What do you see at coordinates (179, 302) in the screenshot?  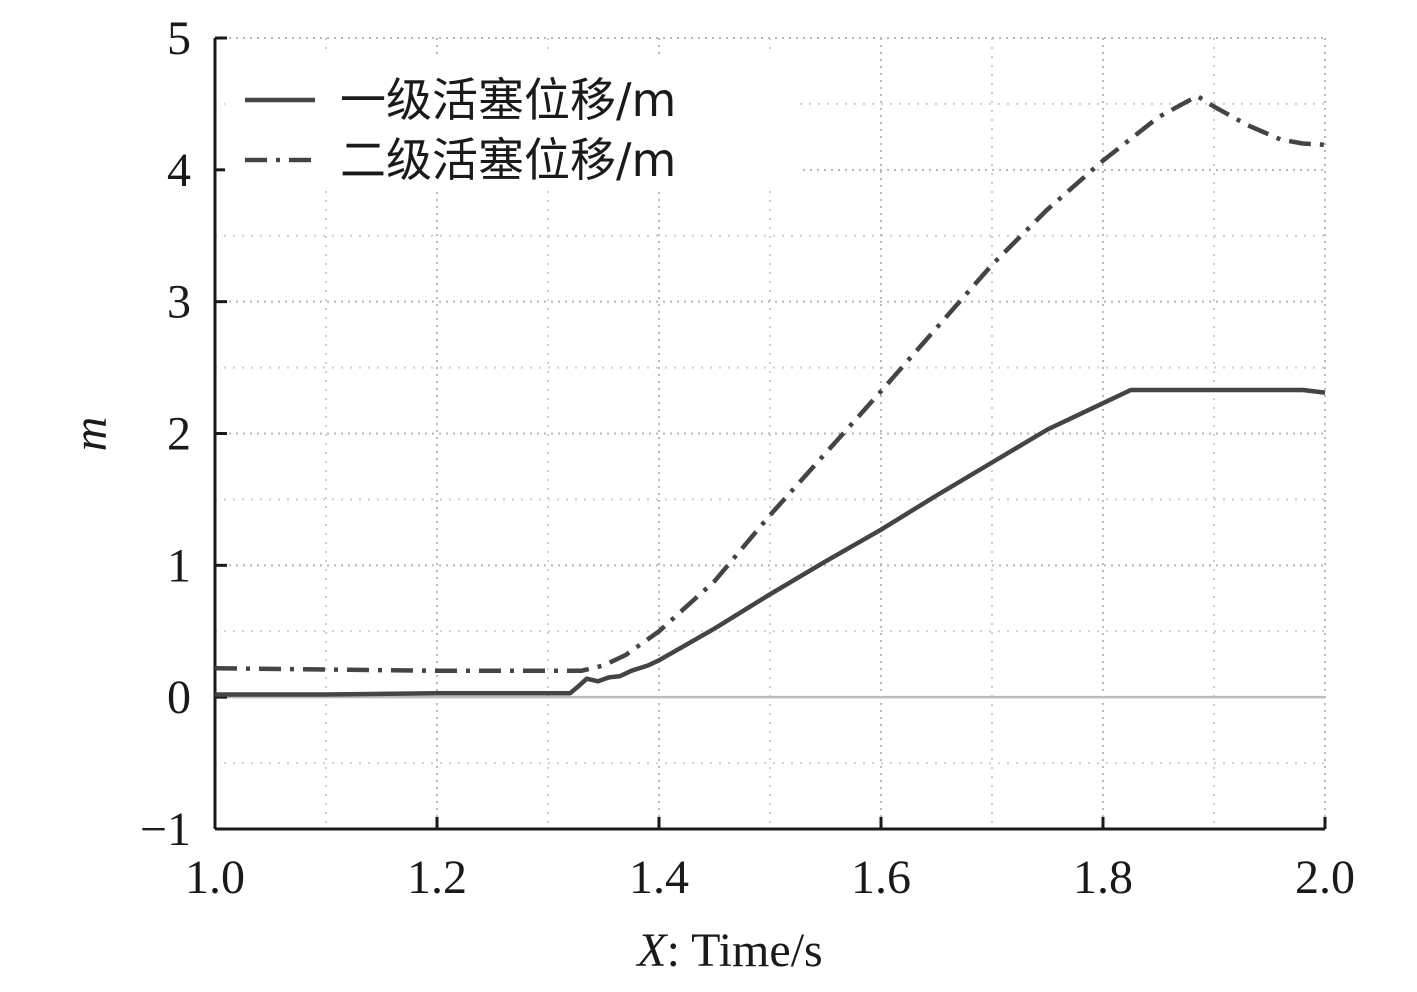 I see `y-tick-label: 3` at bounding box center [179, 302].